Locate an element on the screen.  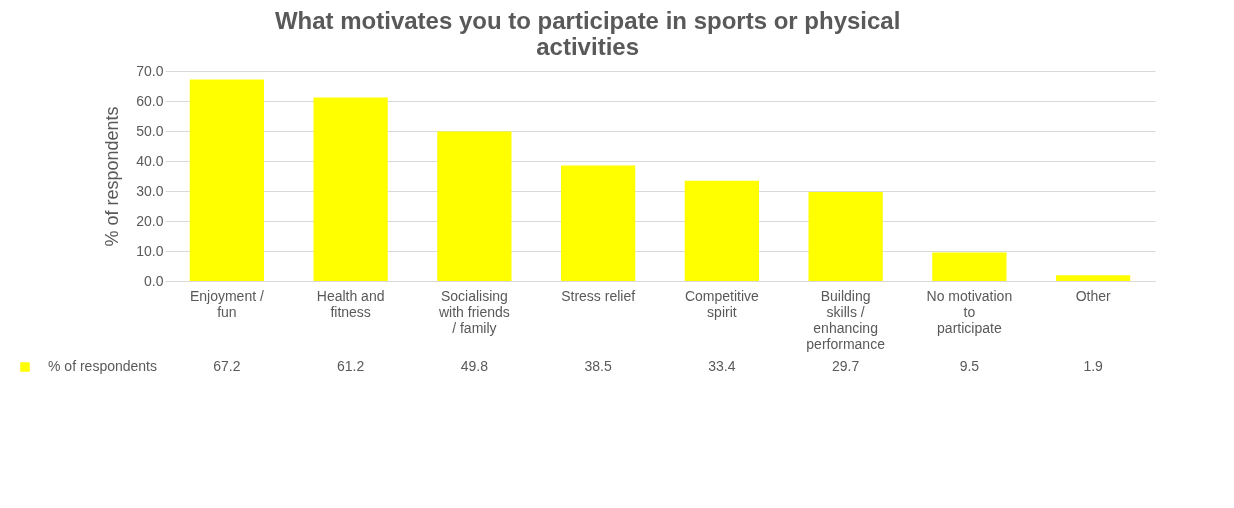
data-label: 9.5 is located at coordinates (969, 366).